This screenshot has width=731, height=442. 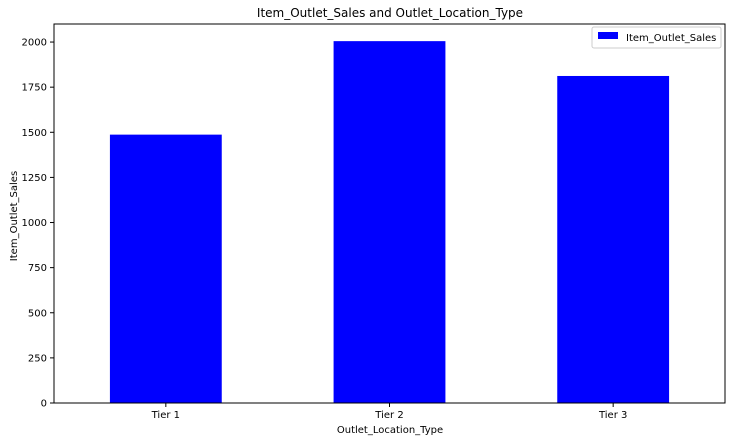 I want to click on y-tick-label: 0, so click(x=44, y=404).